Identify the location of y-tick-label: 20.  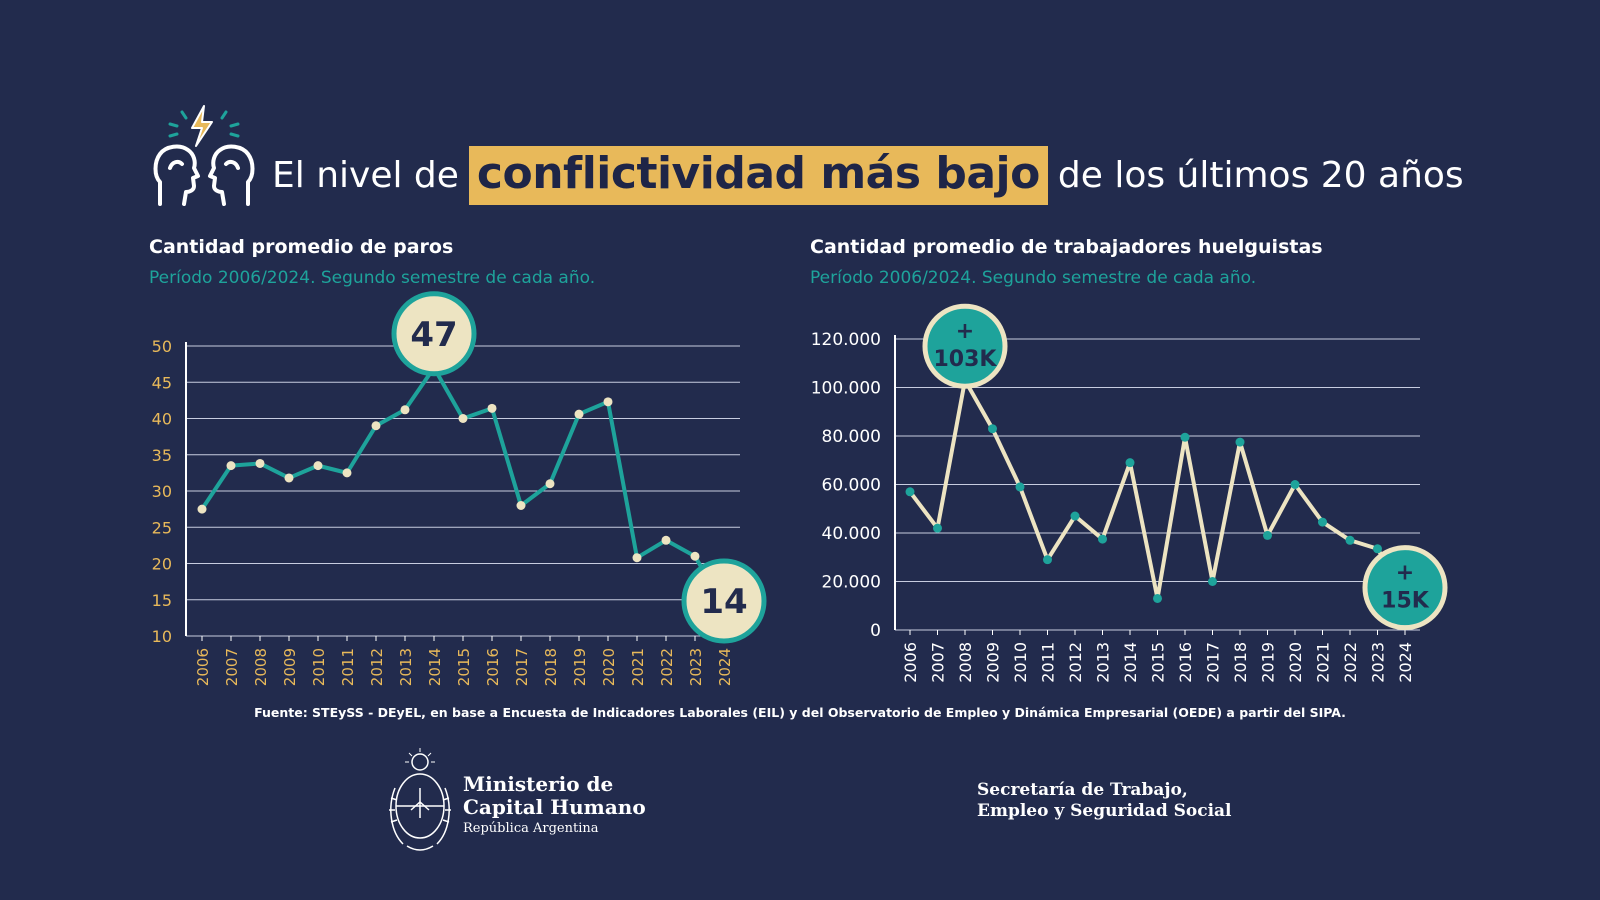
(162, 564).